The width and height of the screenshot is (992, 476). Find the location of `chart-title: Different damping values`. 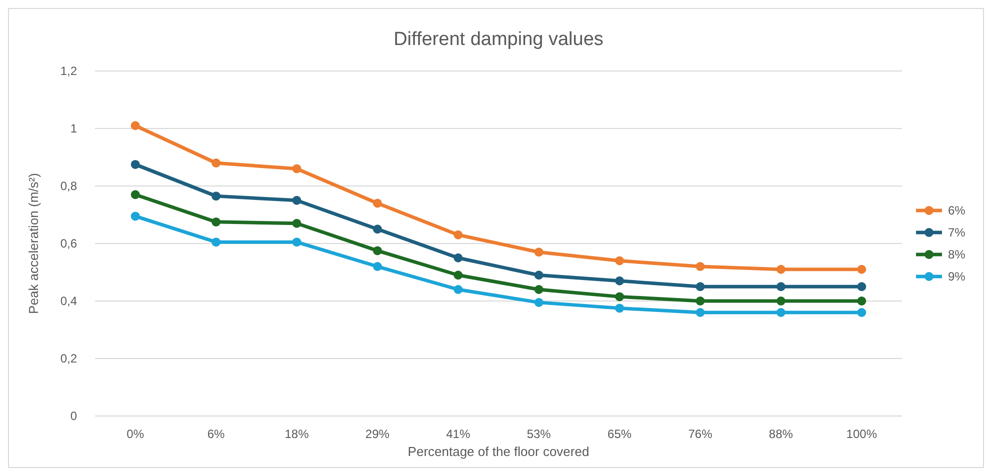

chart-title: Different damping values is located at coordinates (499, 39).